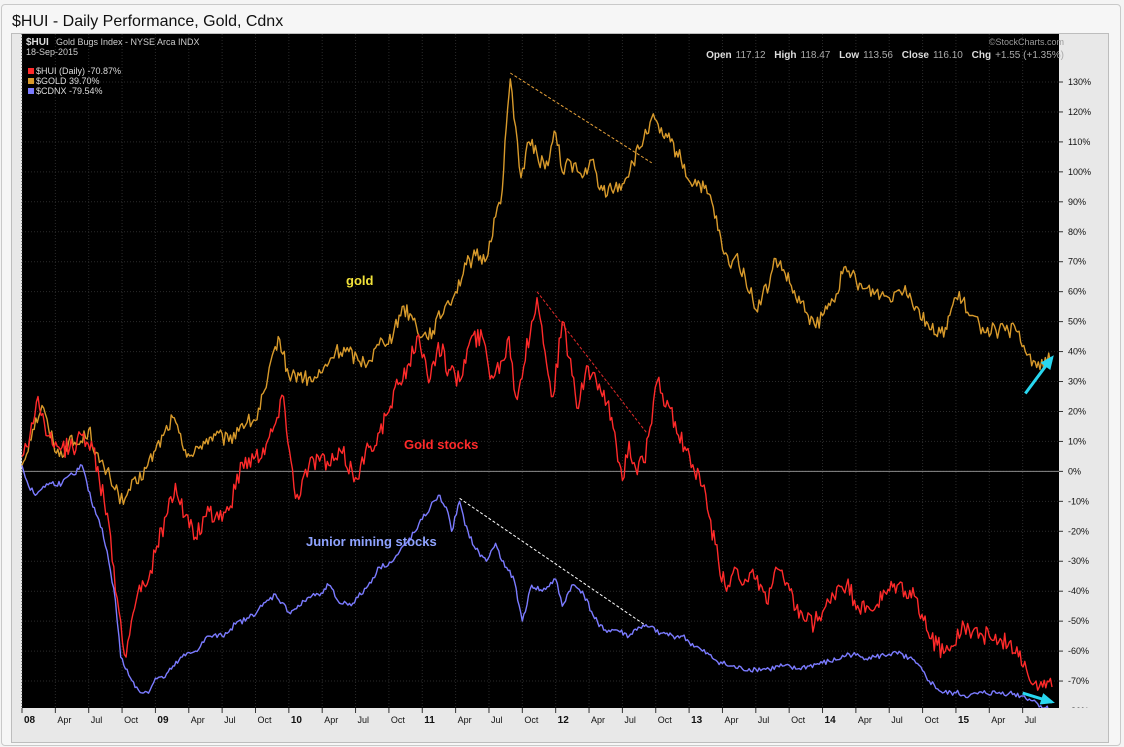 This screenshot has height=747, width=1124. Describe the element at coordinates (916, 55) in the screenshot. I see `close-label: Close` at that location.